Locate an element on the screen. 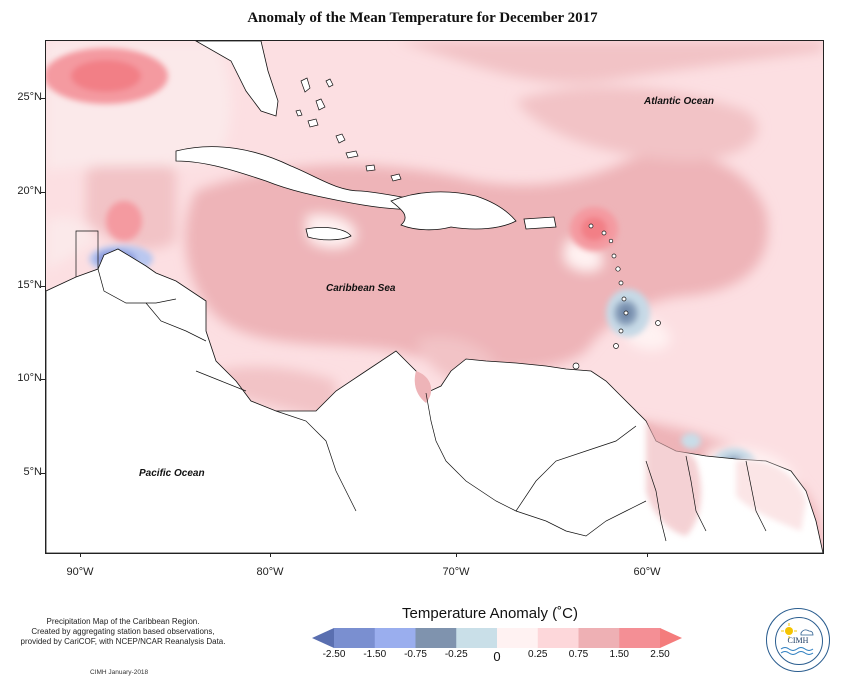 This screenshot has width=845, height=684. lat-label-20n: 20°N is located at coordinates (29, 191).